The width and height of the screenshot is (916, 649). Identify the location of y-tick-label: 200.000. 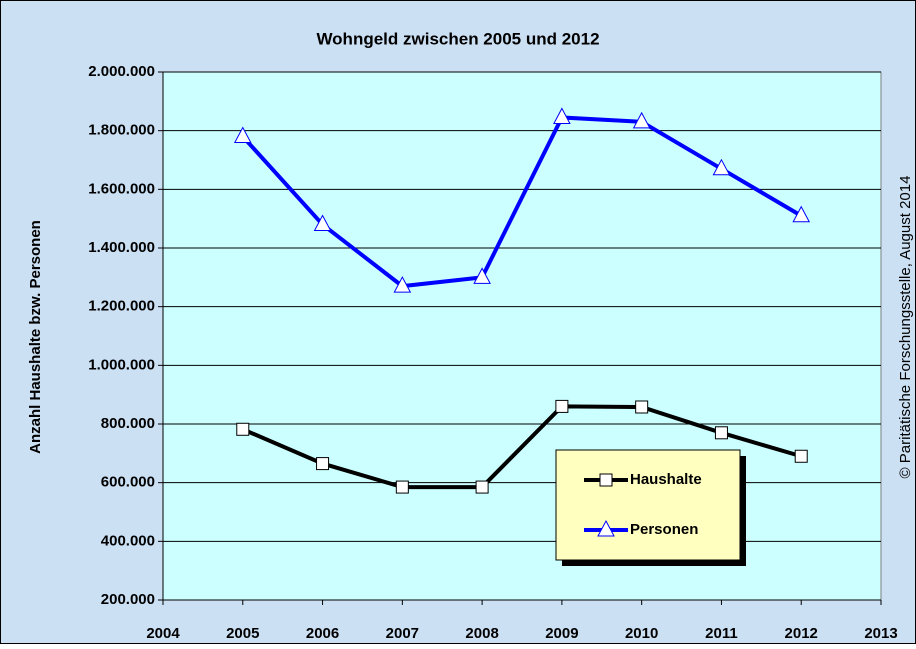
(128, 599).